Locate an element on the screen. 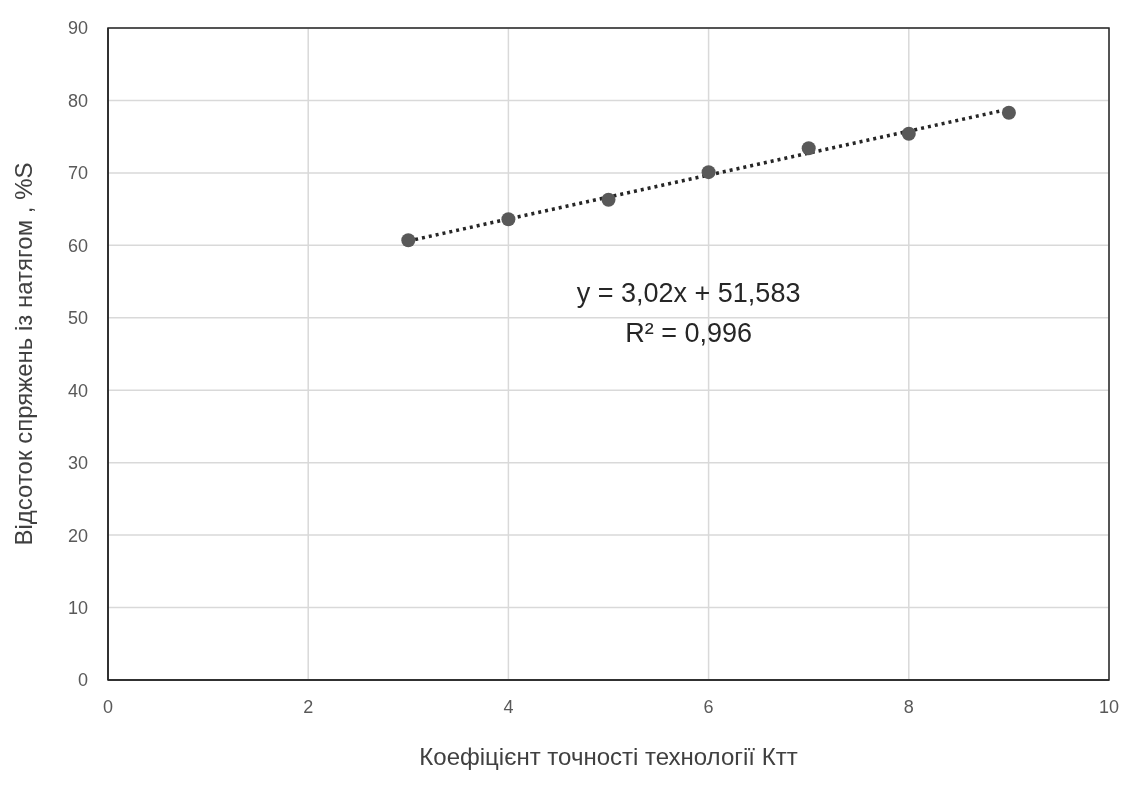 Image resolution: width=1142 pixels, height=798 pixels. x-axis-title: Коефіцієнт точності технології Ктт is located at coordinates (608, 756).